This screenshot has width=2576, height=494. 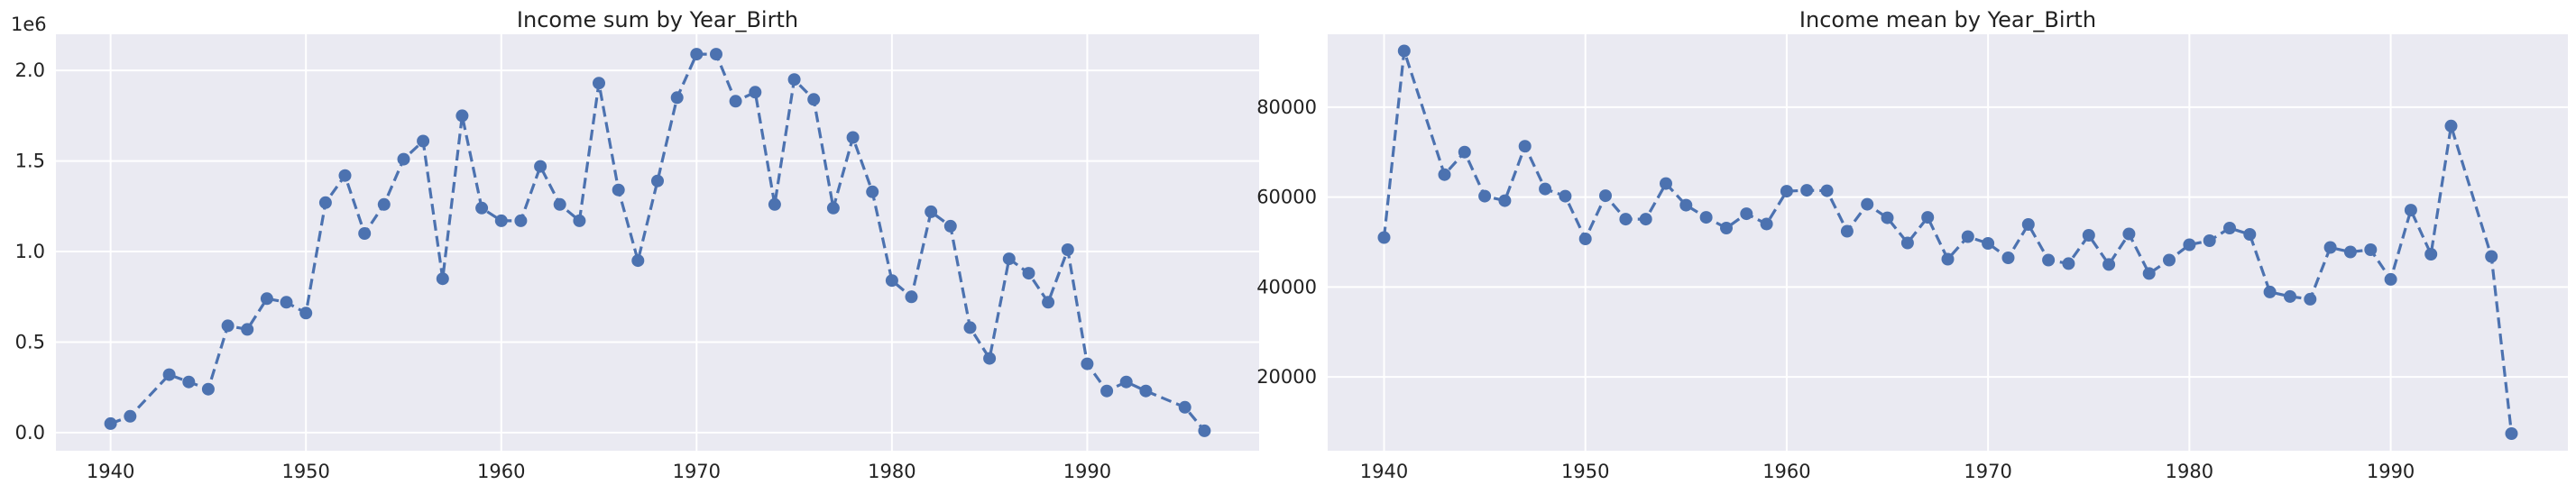 I want to click on chart-title: Income sum by Year_Birth, so click(x=657, y=19).